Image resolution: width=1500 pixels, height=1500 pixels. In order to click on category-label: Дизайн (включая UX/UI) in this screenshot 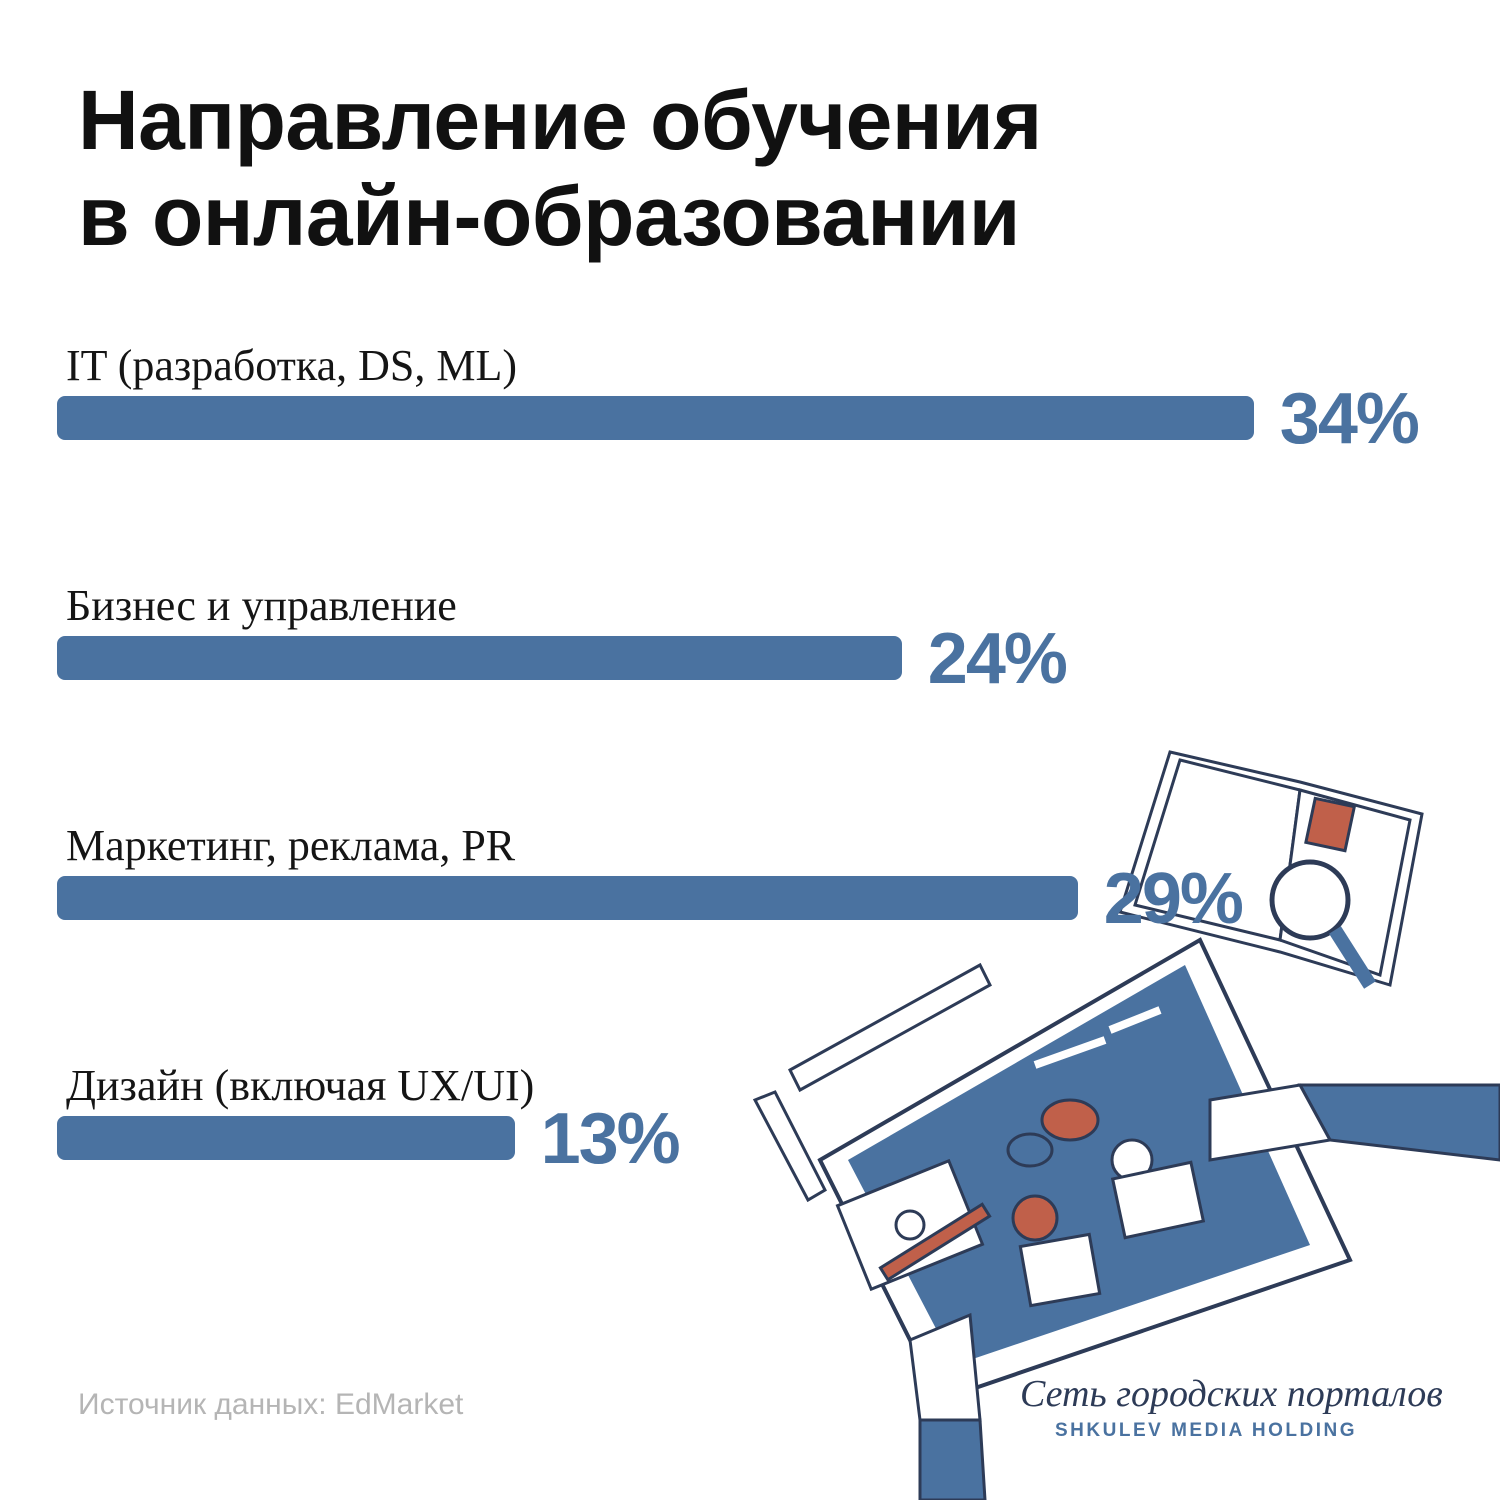, I will do `click(300, 1085)`.